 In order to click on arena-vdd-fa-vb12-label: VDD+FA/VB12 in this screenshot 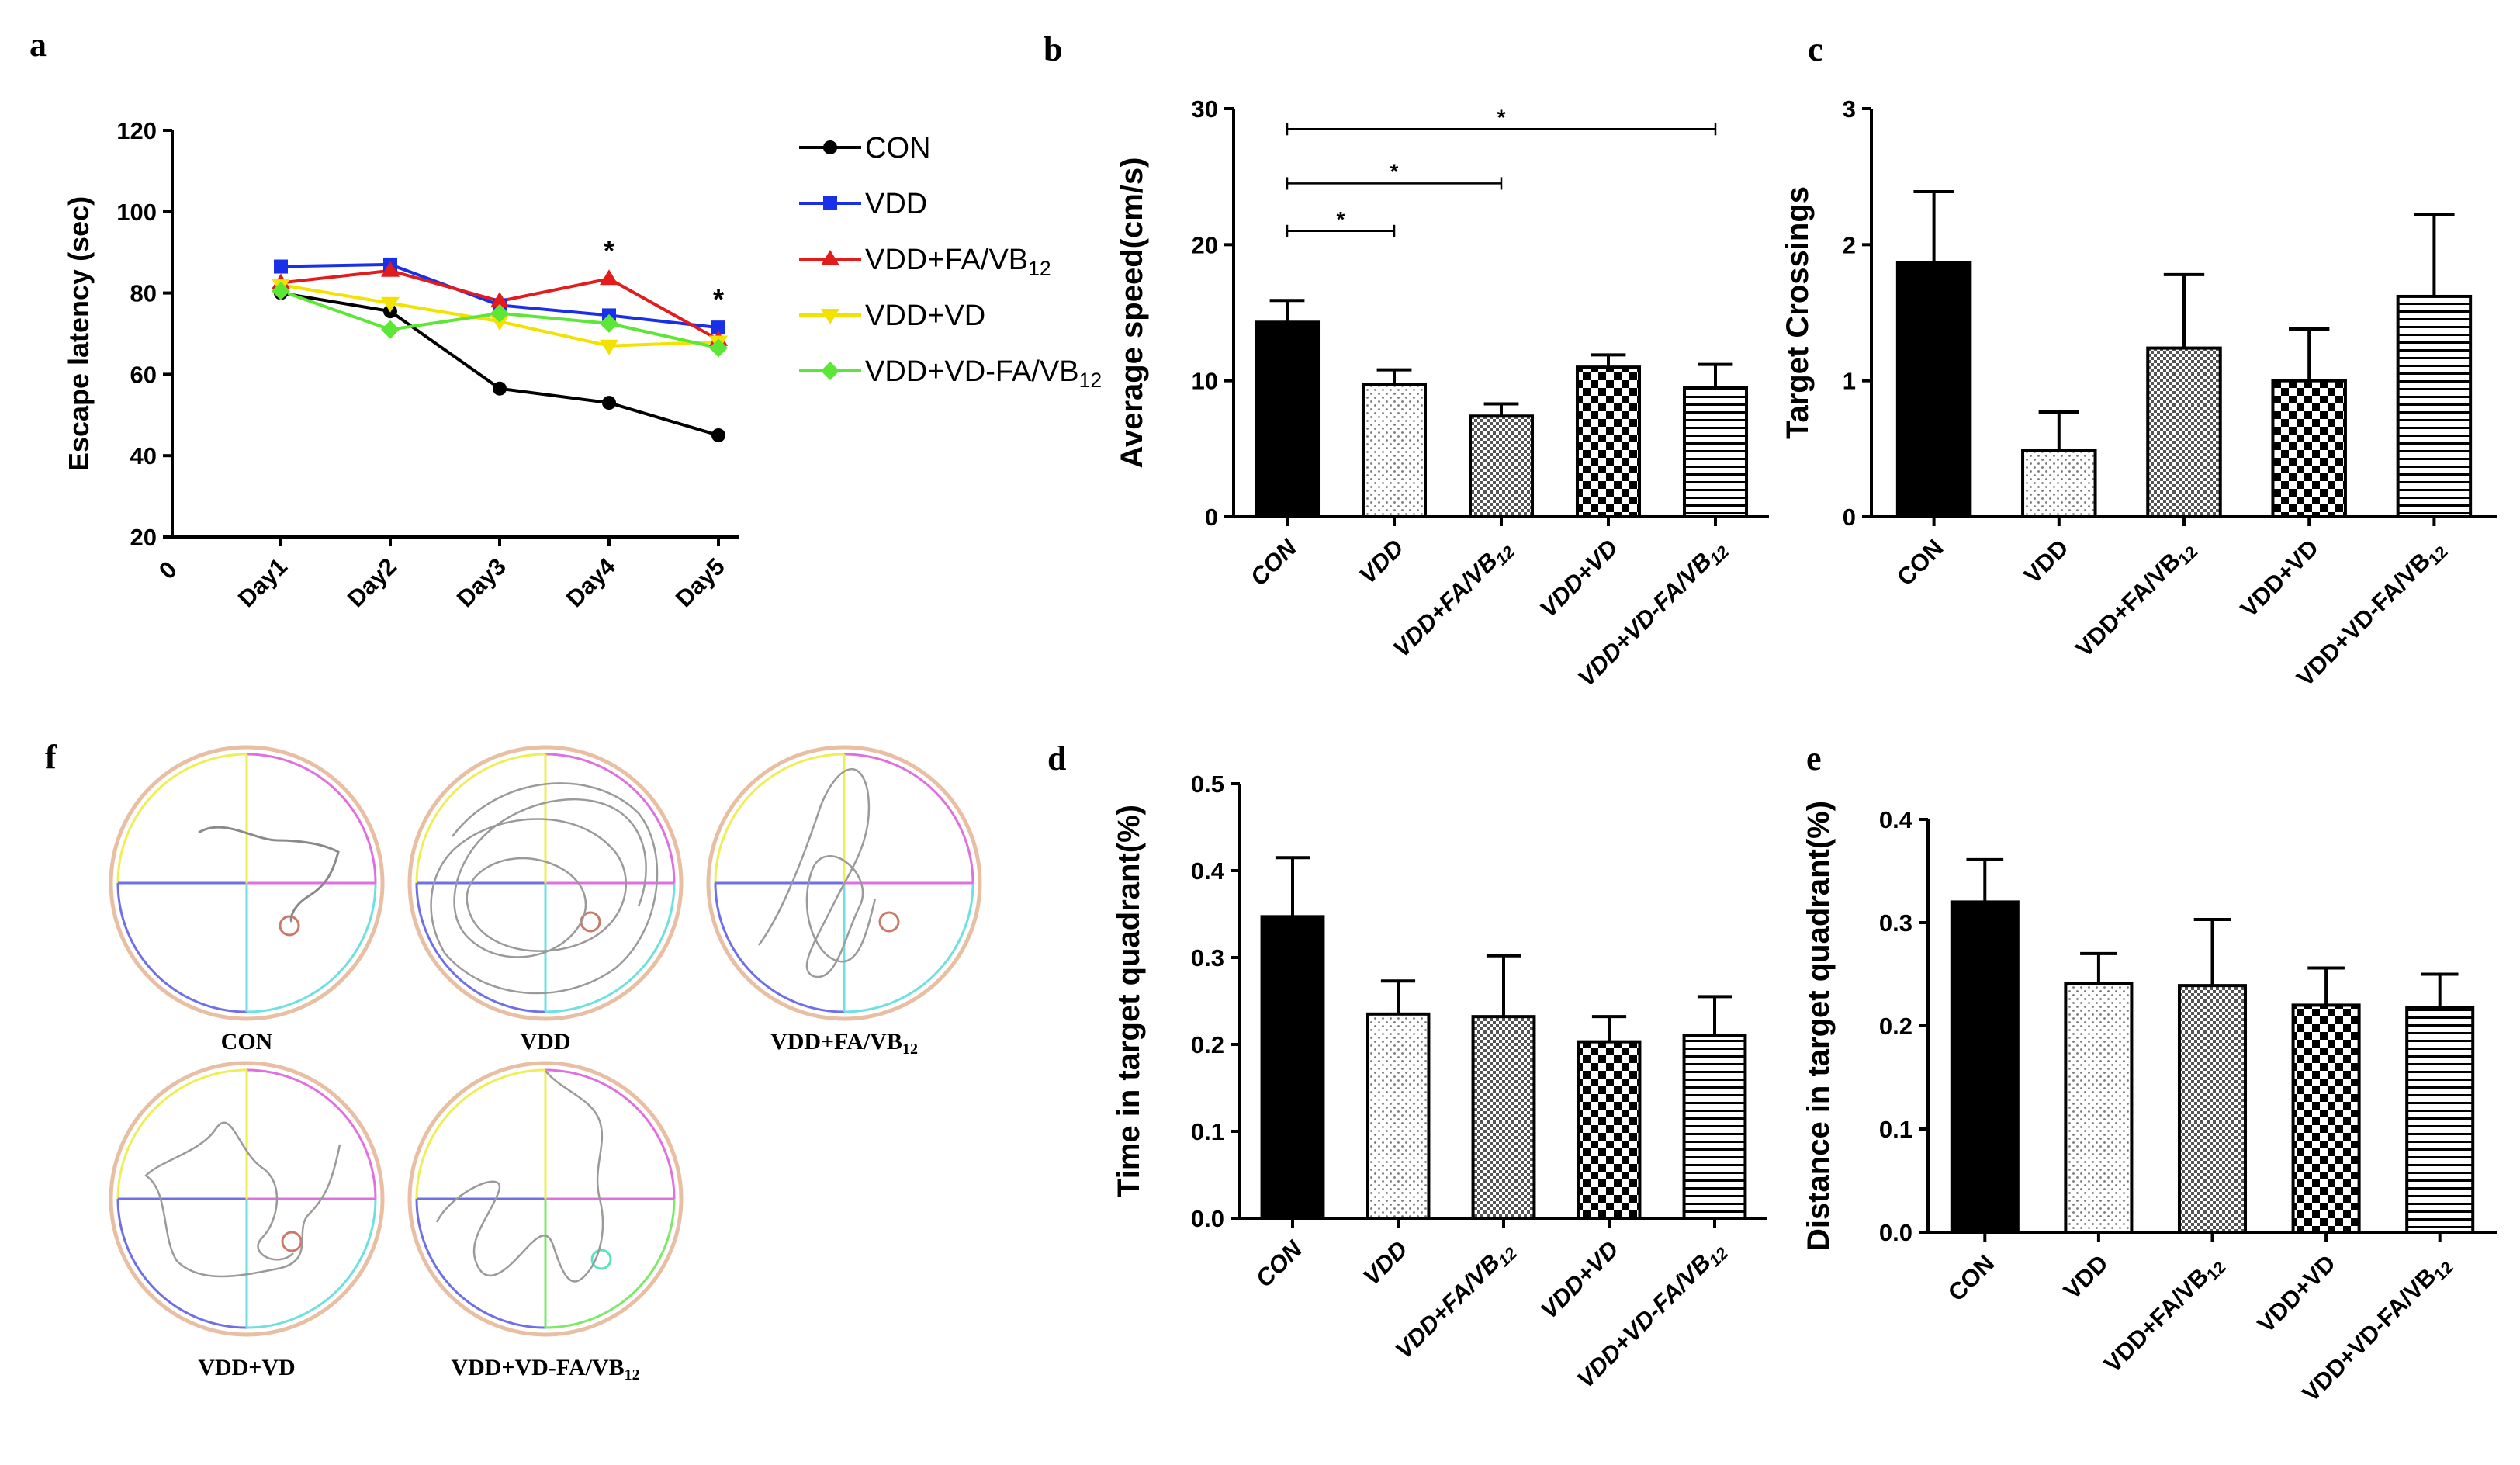, I will do `click(844, 1043)`.